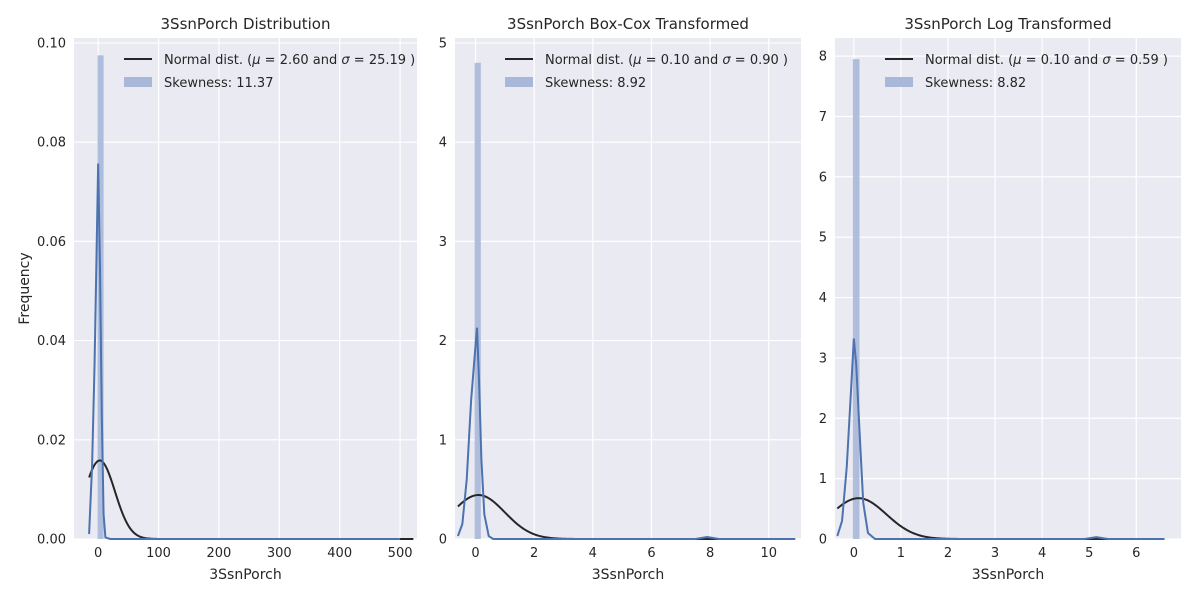  Describe the element at coordinates (51, 143) in the screenshot. I see `y-tick-label: 0.08` at that location.